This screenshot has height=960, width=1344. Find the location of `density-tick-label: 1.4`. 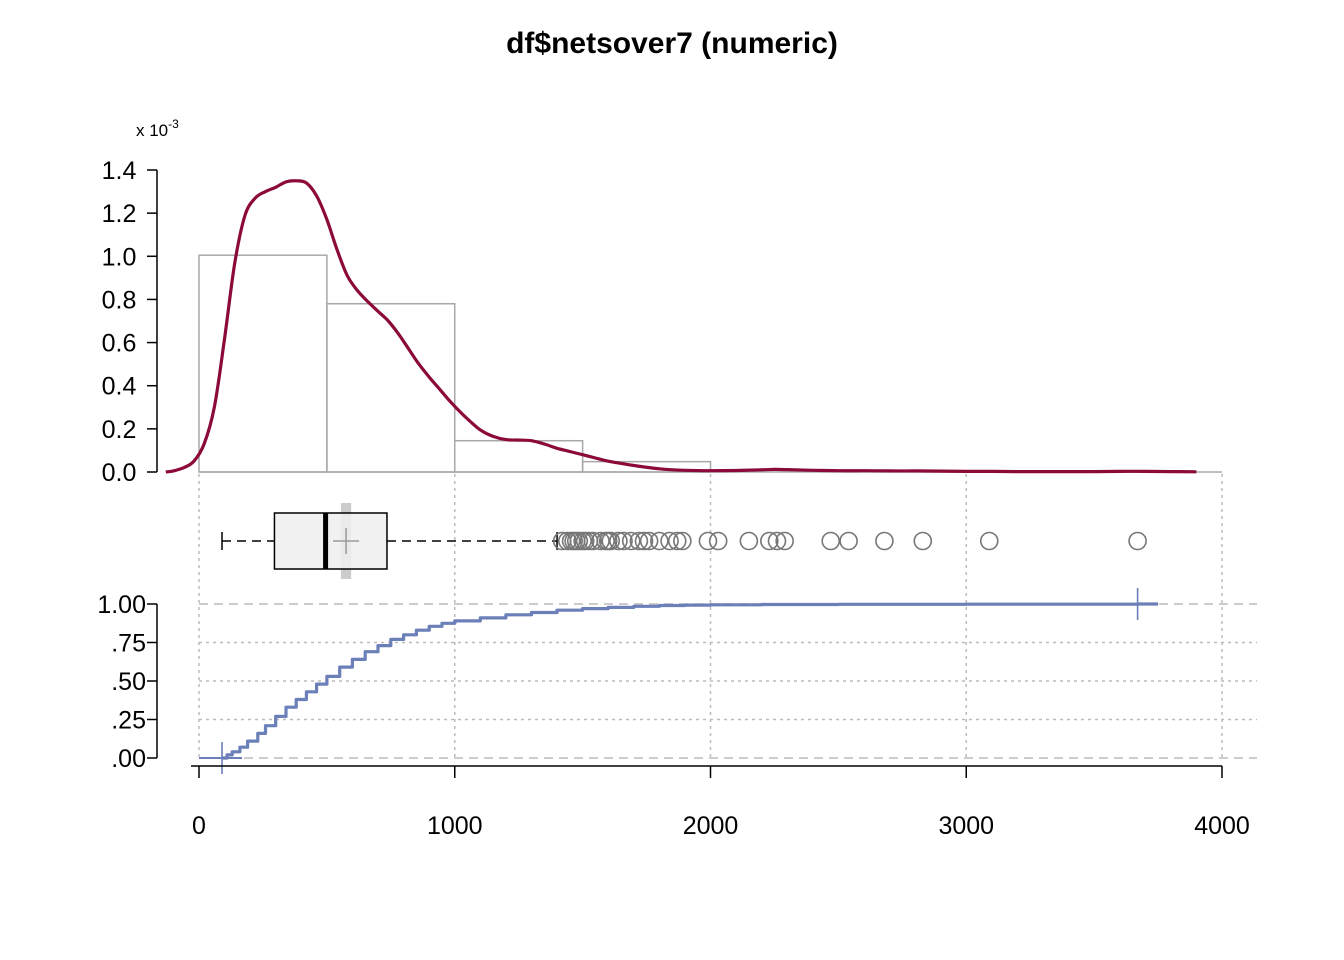

density-tick-label: 1.4 is located at coordinates (119, 171).